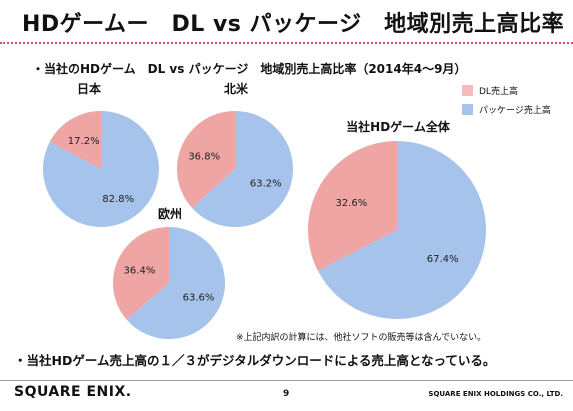 The height and width of the screenshot is (411, 573). What do you see at coordinates (84, 141) in the screenshot?
I see `pie-label-japan-dl: 17.2%` at bounding box center [84, 141].